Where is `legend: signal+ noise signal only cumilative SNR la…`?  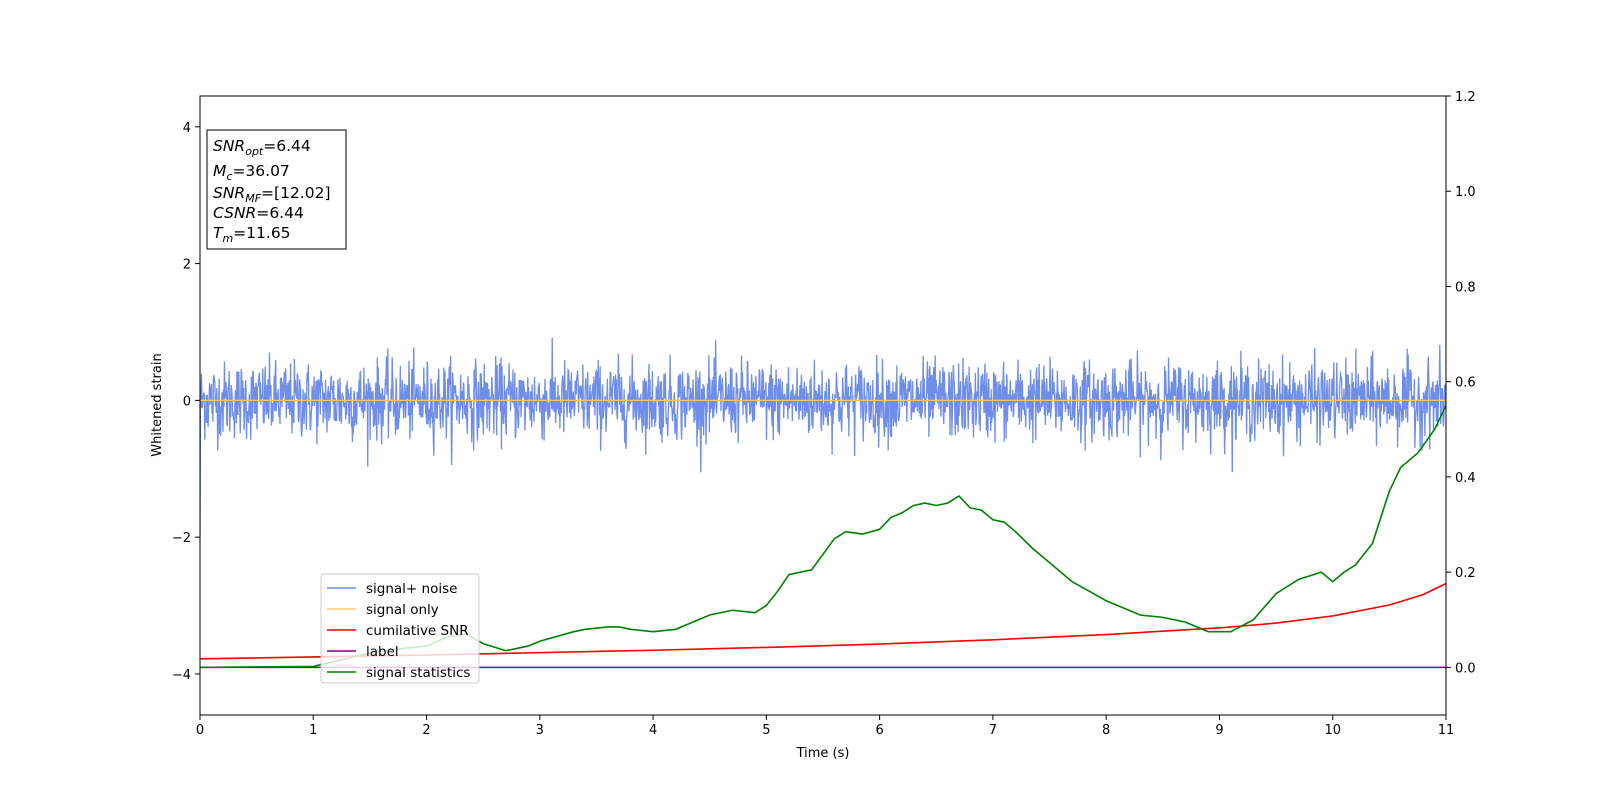
legend: signal+ noise signal only cumilative SNR la… is located at coordinates (400, 628).